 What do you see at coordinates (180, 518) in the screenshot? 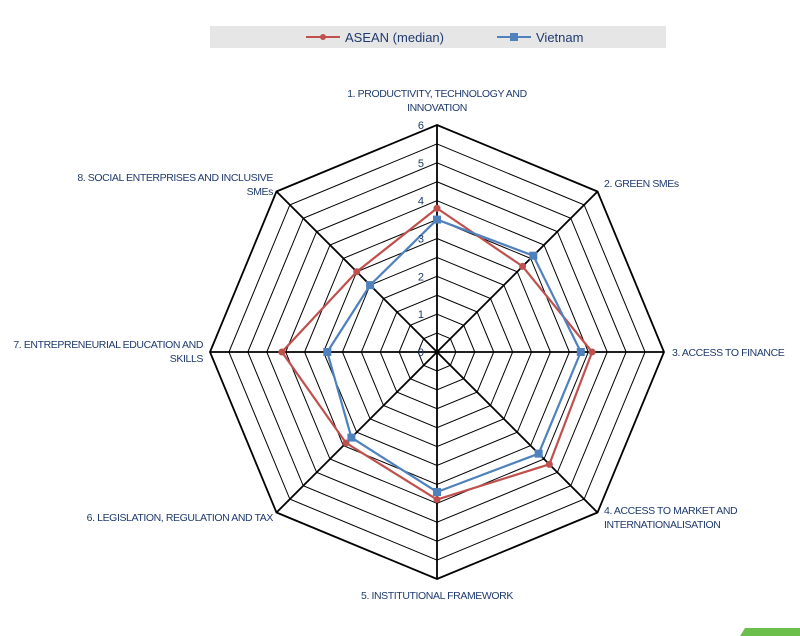
I see `axis-label-6: 6. LEGISLATION, REGULATION AND TAX` at bounding box center [180, 518].